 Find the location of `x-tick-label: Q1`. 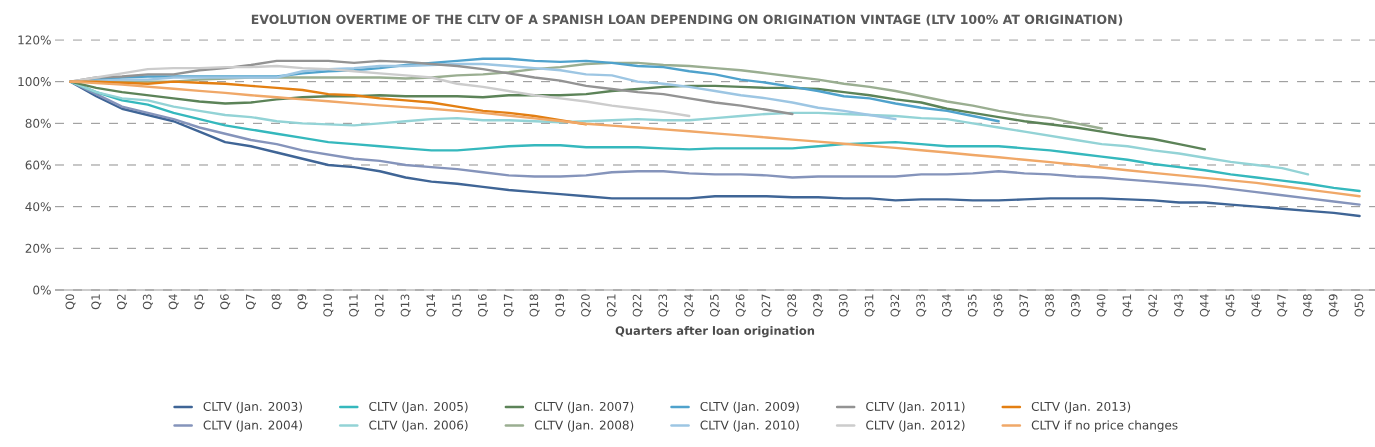

x-tick-label: Q1 is located at coordinates (96, 302).